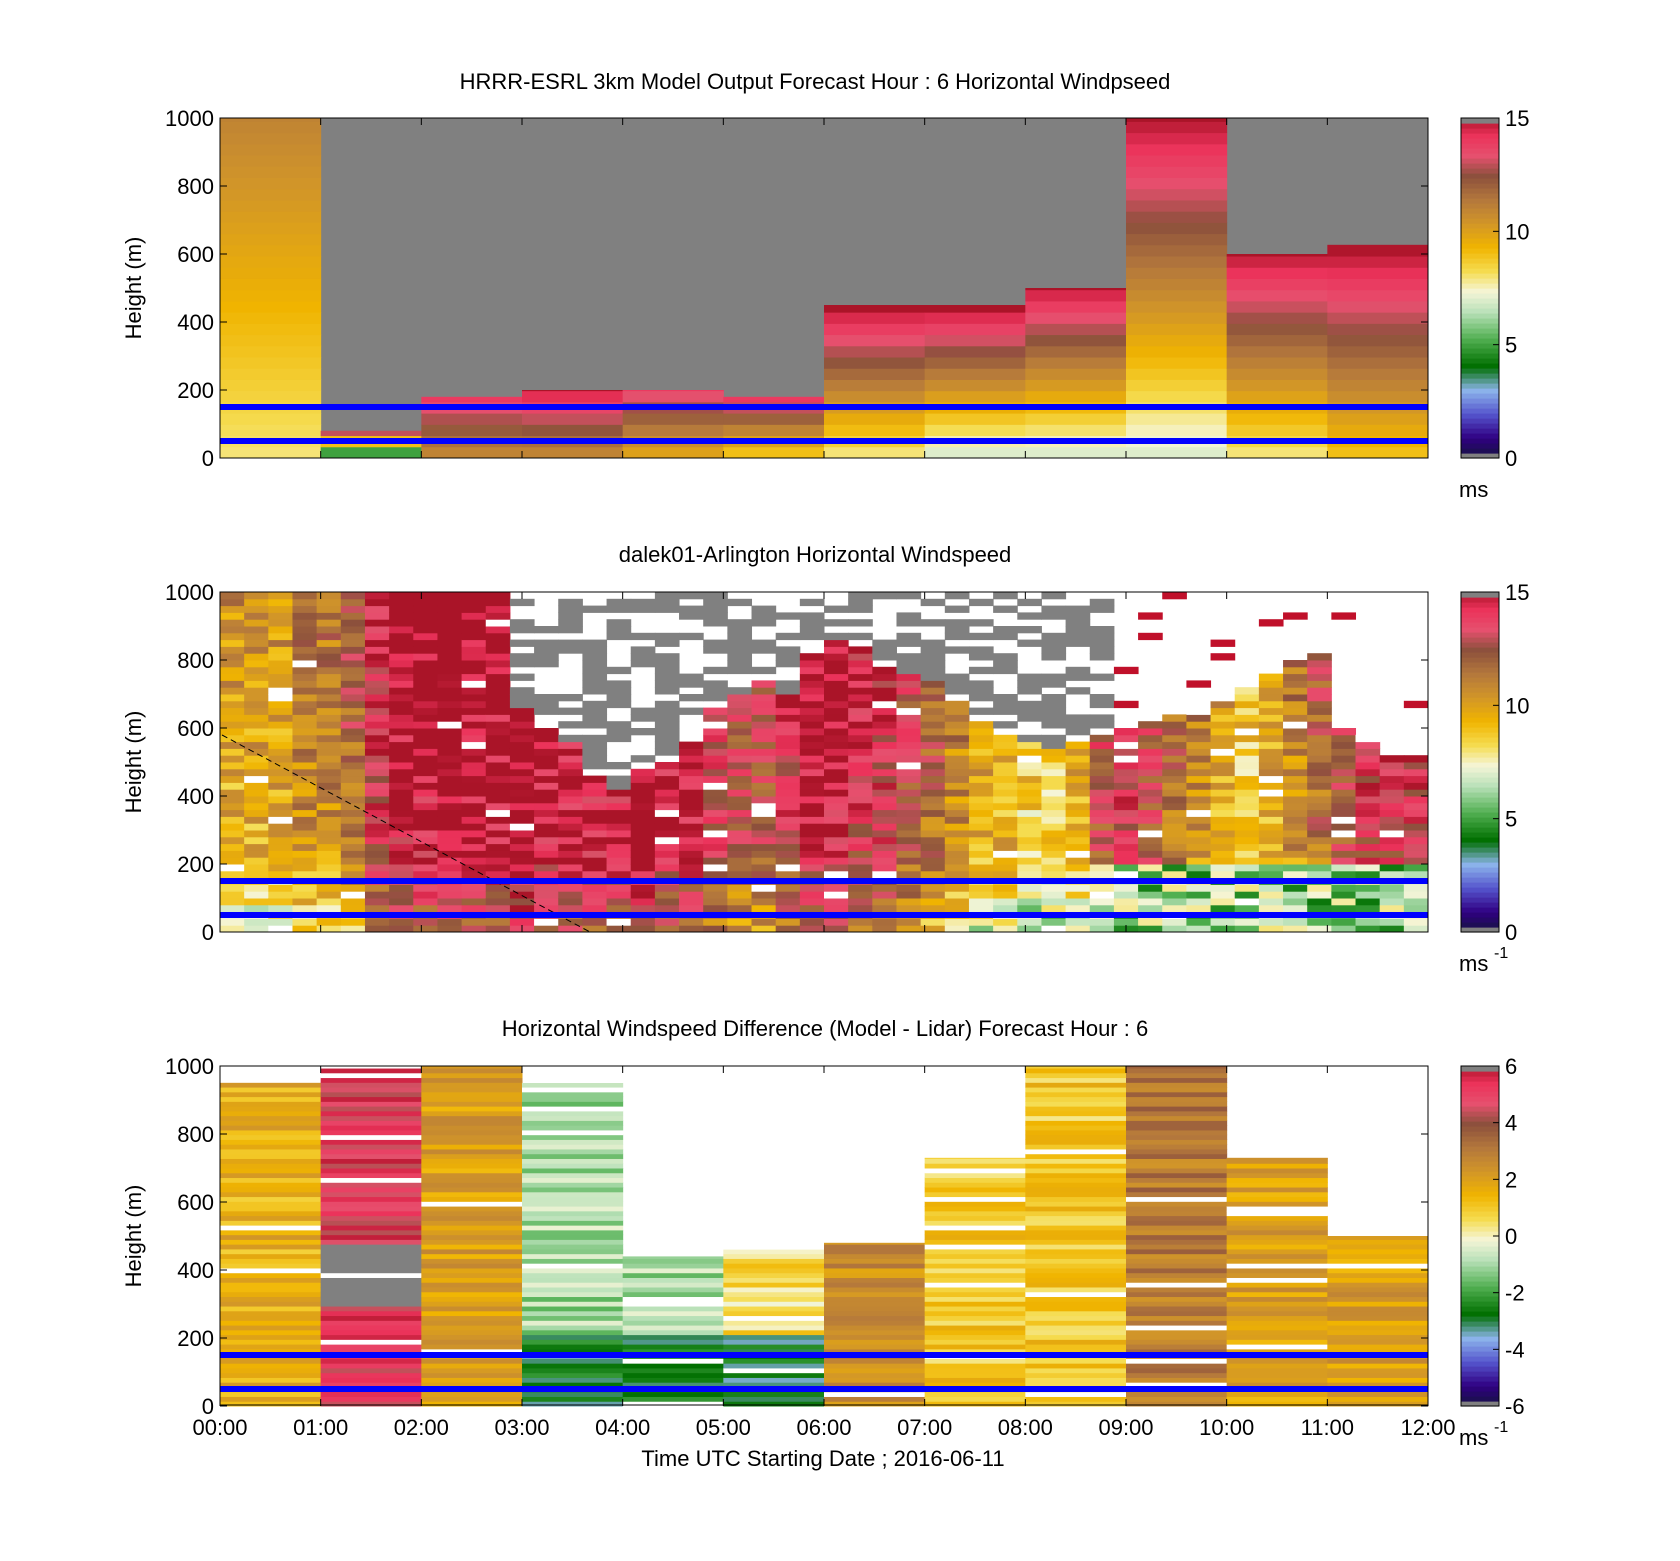 The image size is (1680, 1561). I want to click on panel-lidar-title: dalek01-Arlington Horizontal Windspeed, so click(815, 554).